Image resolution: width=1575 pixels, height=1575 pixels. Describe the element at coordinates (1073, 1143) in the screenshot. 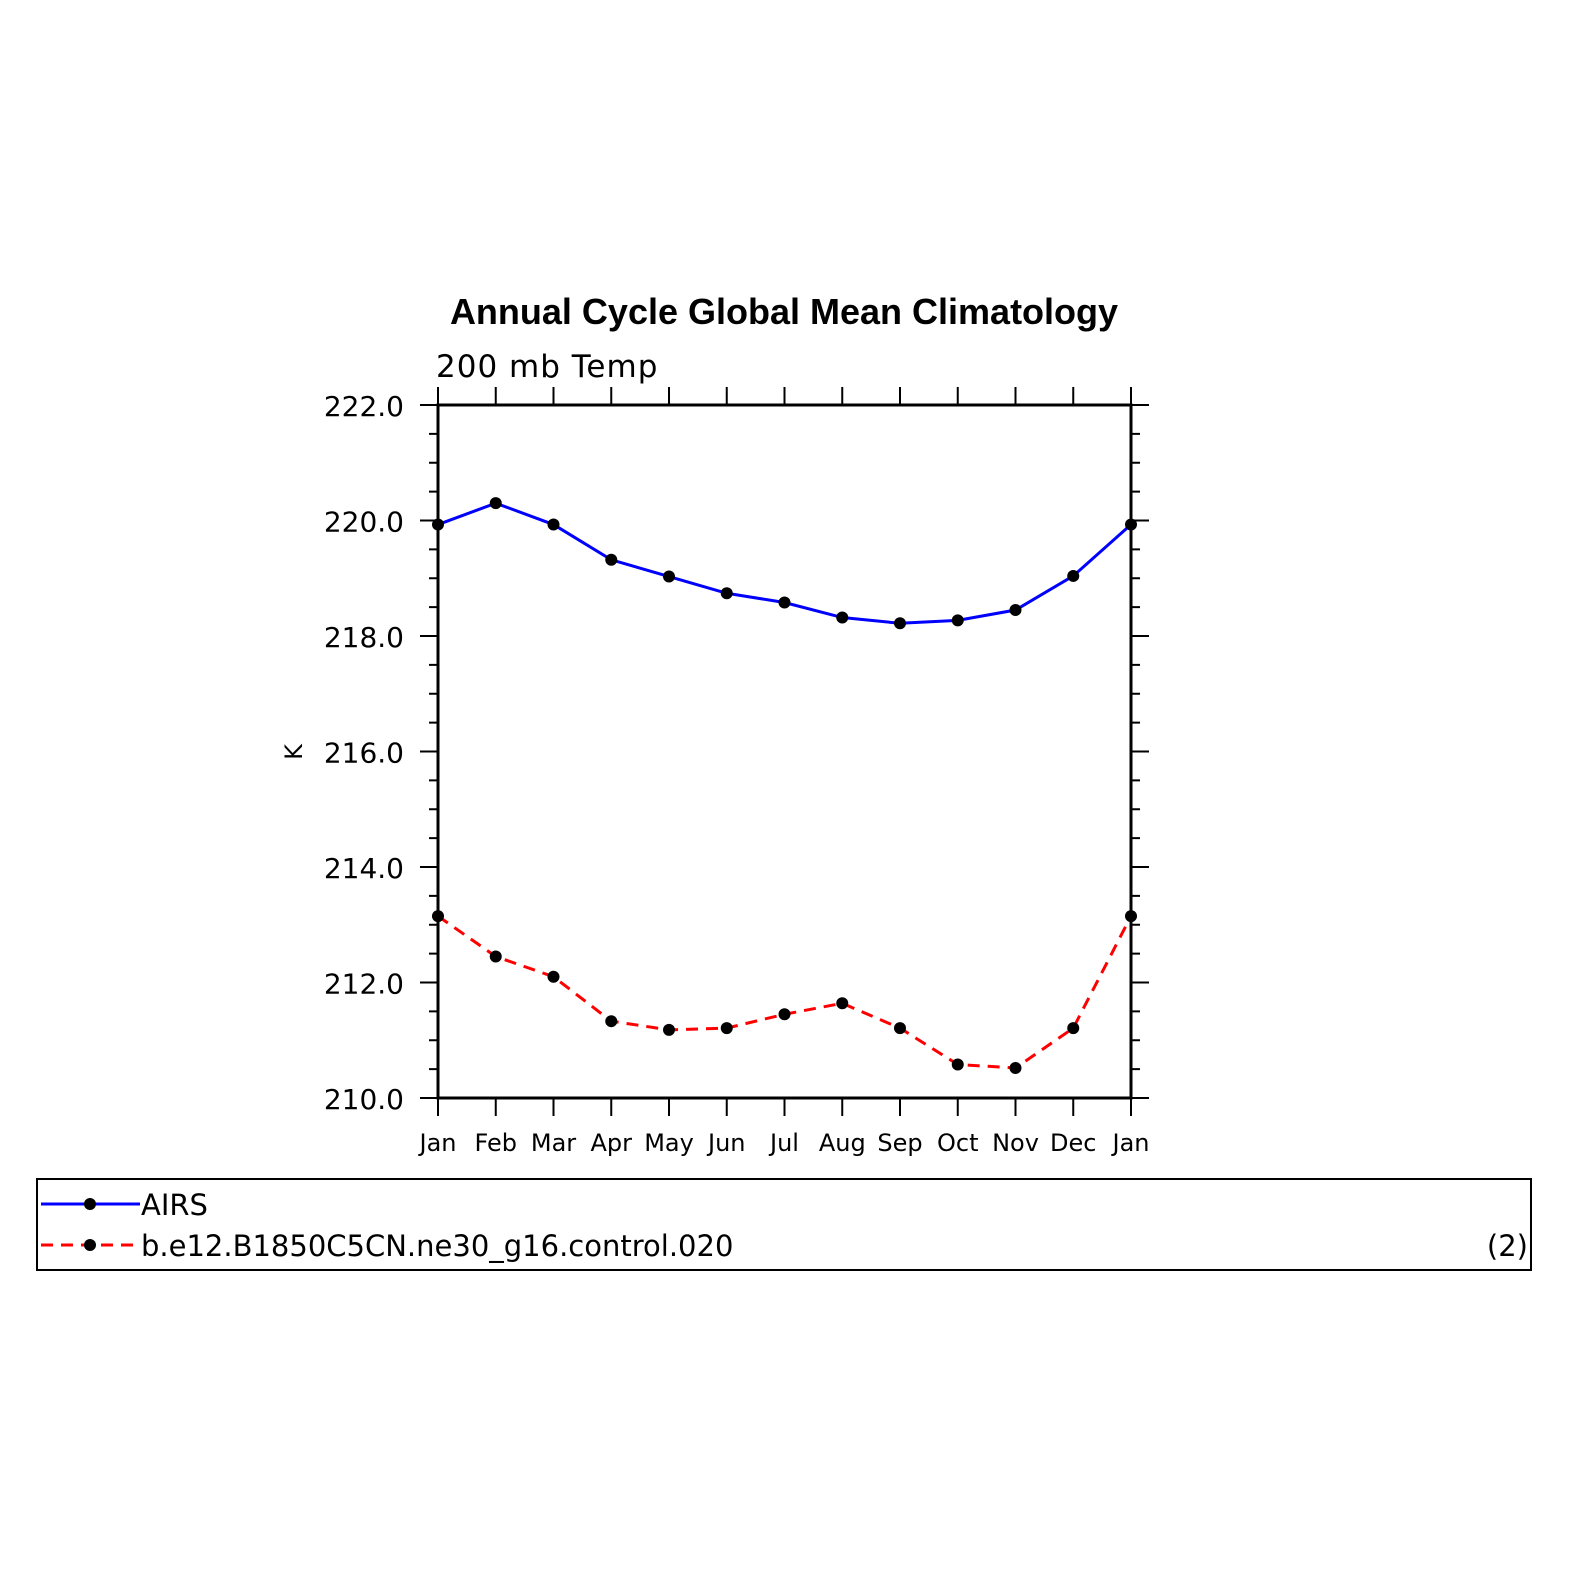

I see `x-tick-label: Dec` at that location.